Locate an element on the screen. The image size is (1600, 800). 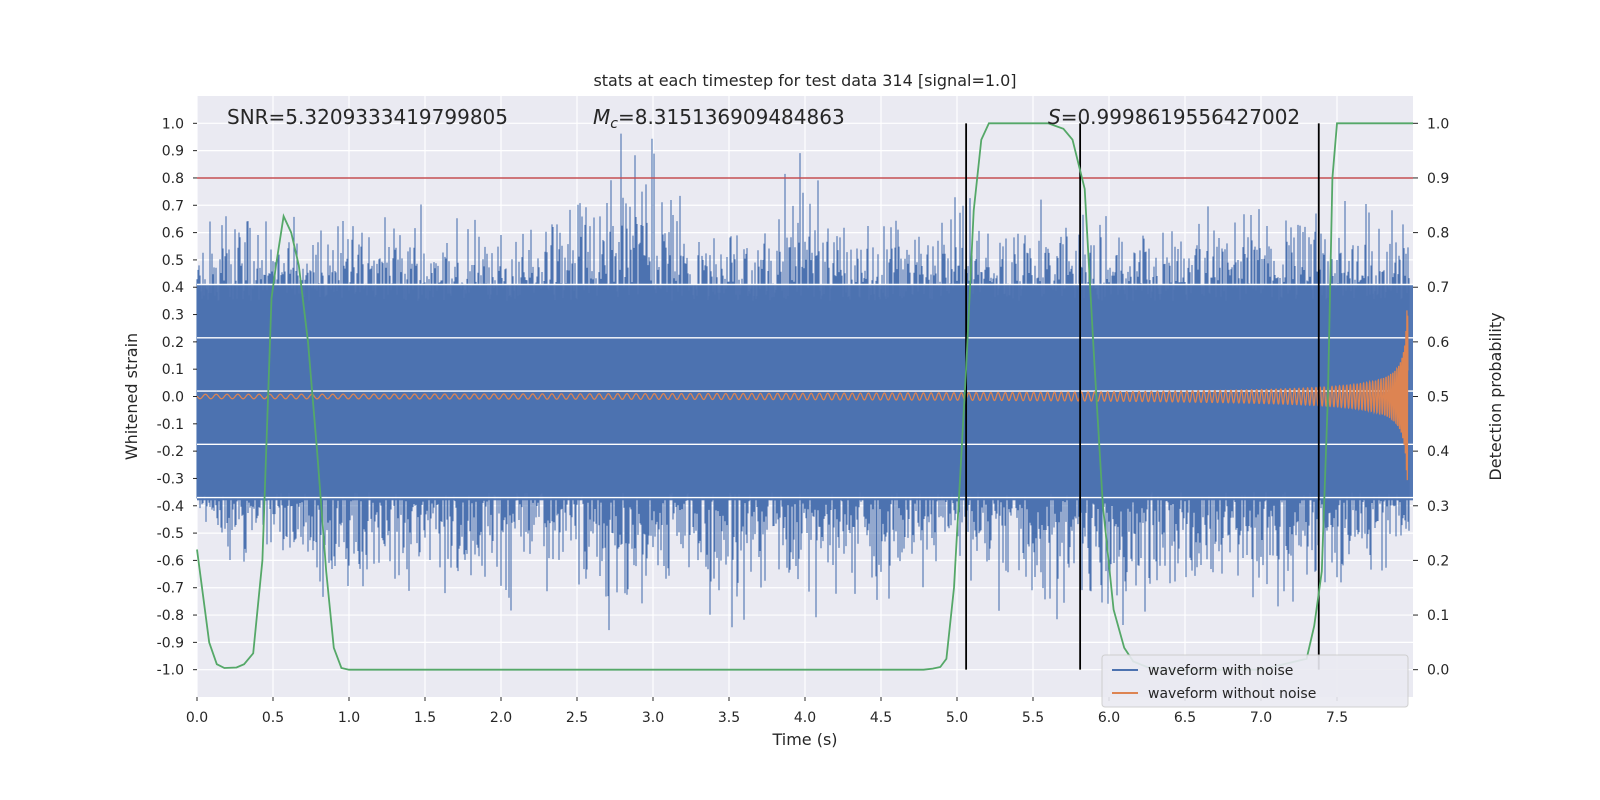
x-tick-label: 4.5 is located at coordinates (881, 718).